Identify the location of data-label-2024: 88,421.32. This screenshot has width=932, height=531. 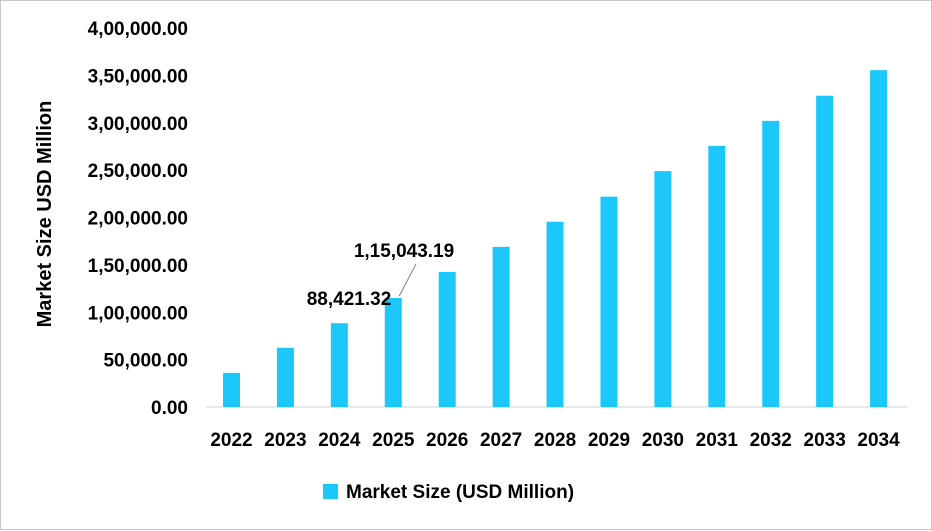
(349, 299).